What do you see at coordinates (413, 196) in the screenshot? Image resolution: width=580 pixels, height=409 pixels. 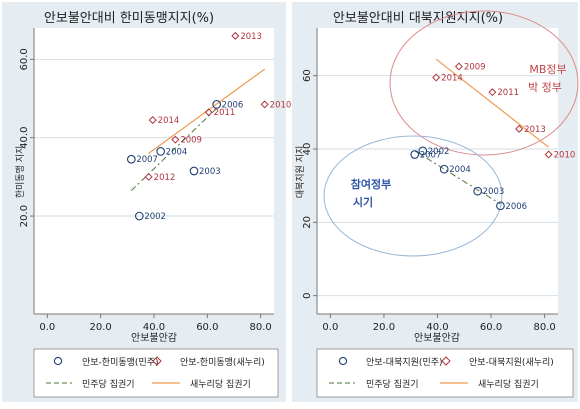 I see `participatory-period-ellipse` at bounding box center [413, 196].